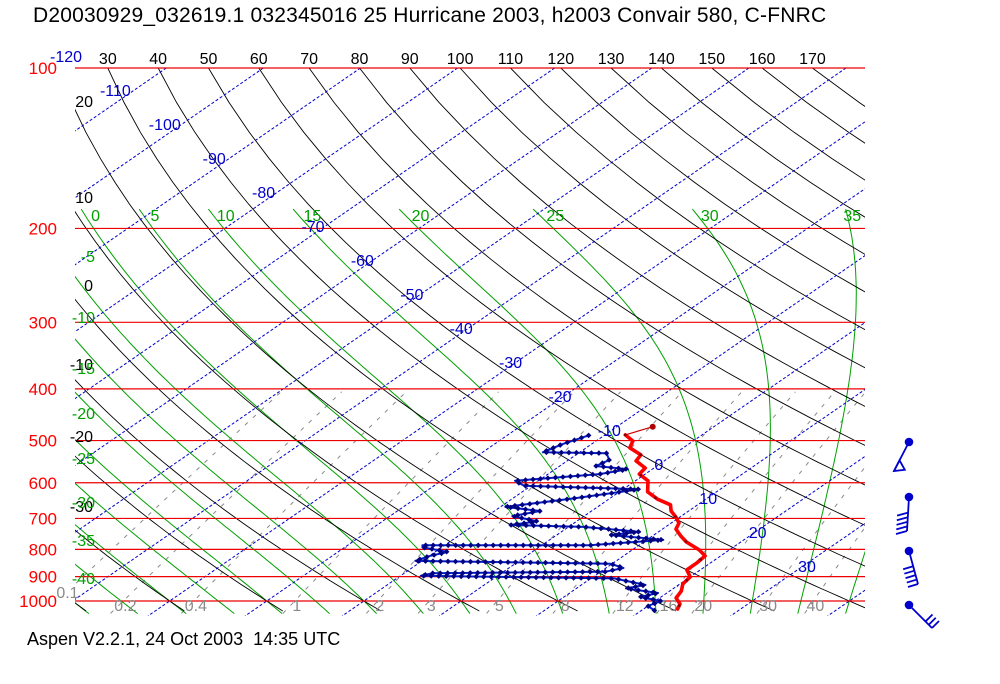  I want to click on dry-adiabat-top-label: 90, so click(410, 59).